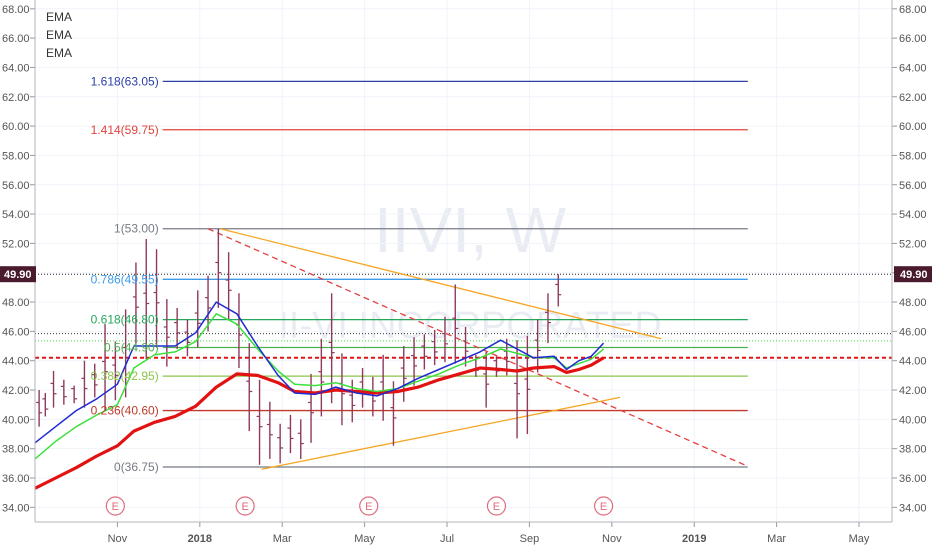  Describe the element at coordinates (16, 98) in the screenshot. I see `y-tick-label-left: 62.00` at that location.